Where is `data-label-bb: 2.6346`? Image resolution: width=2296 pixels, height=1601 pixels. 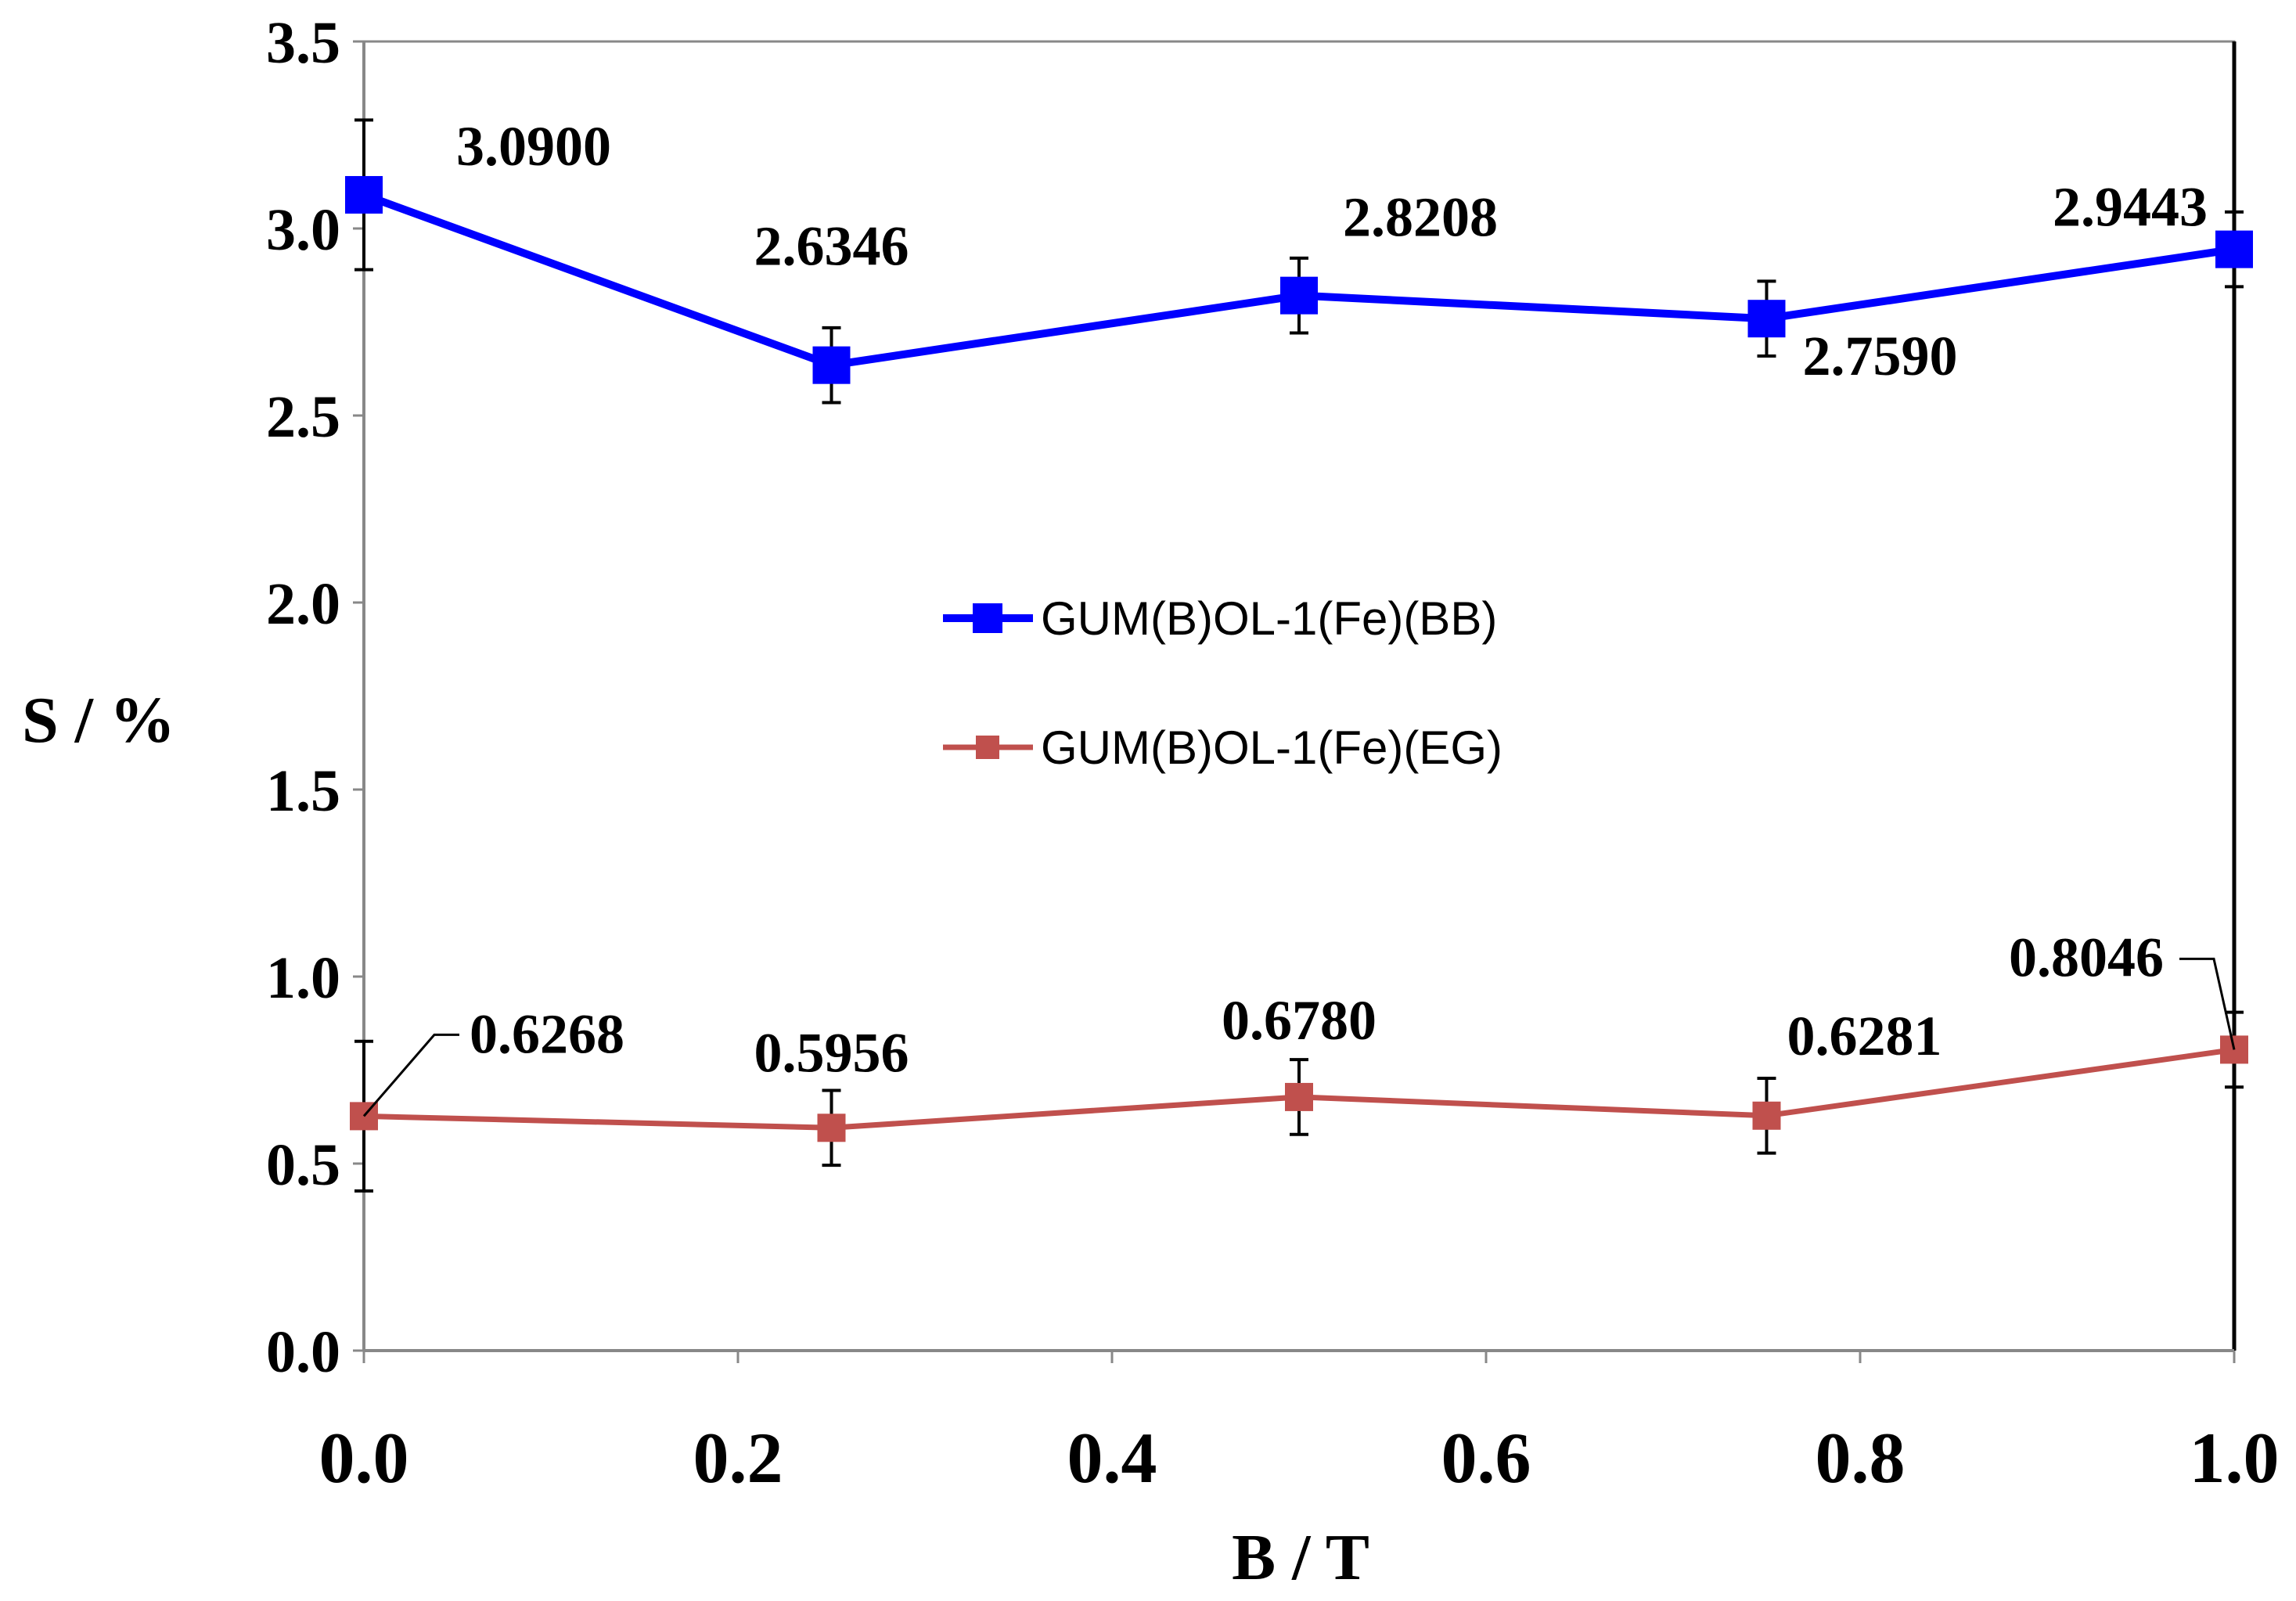
data-label-bb: 2.6346 is located at coordinates (832, 246).